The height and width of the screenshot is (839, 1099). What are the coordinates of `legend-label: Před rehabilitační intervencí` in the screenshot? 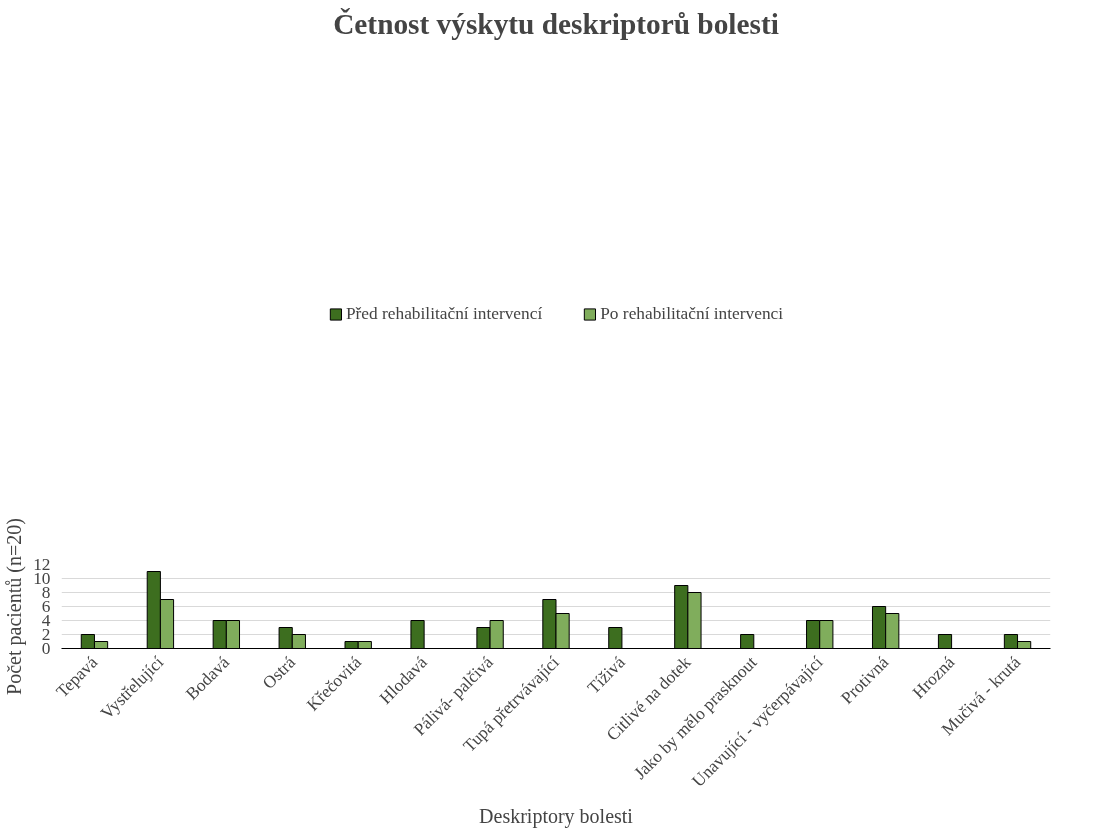 It's located at (444, 314).